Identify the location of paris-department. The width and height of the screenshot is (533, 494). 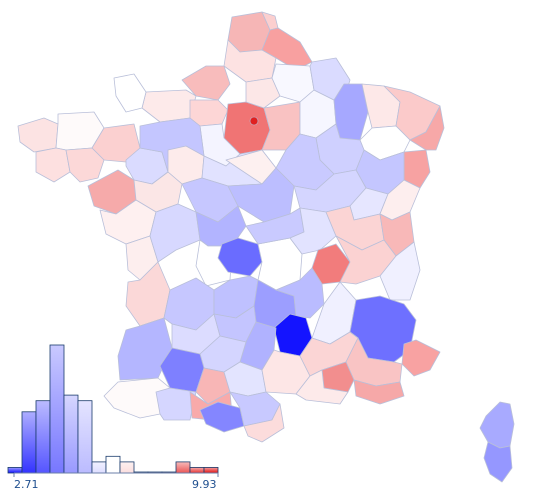
(254, 121).